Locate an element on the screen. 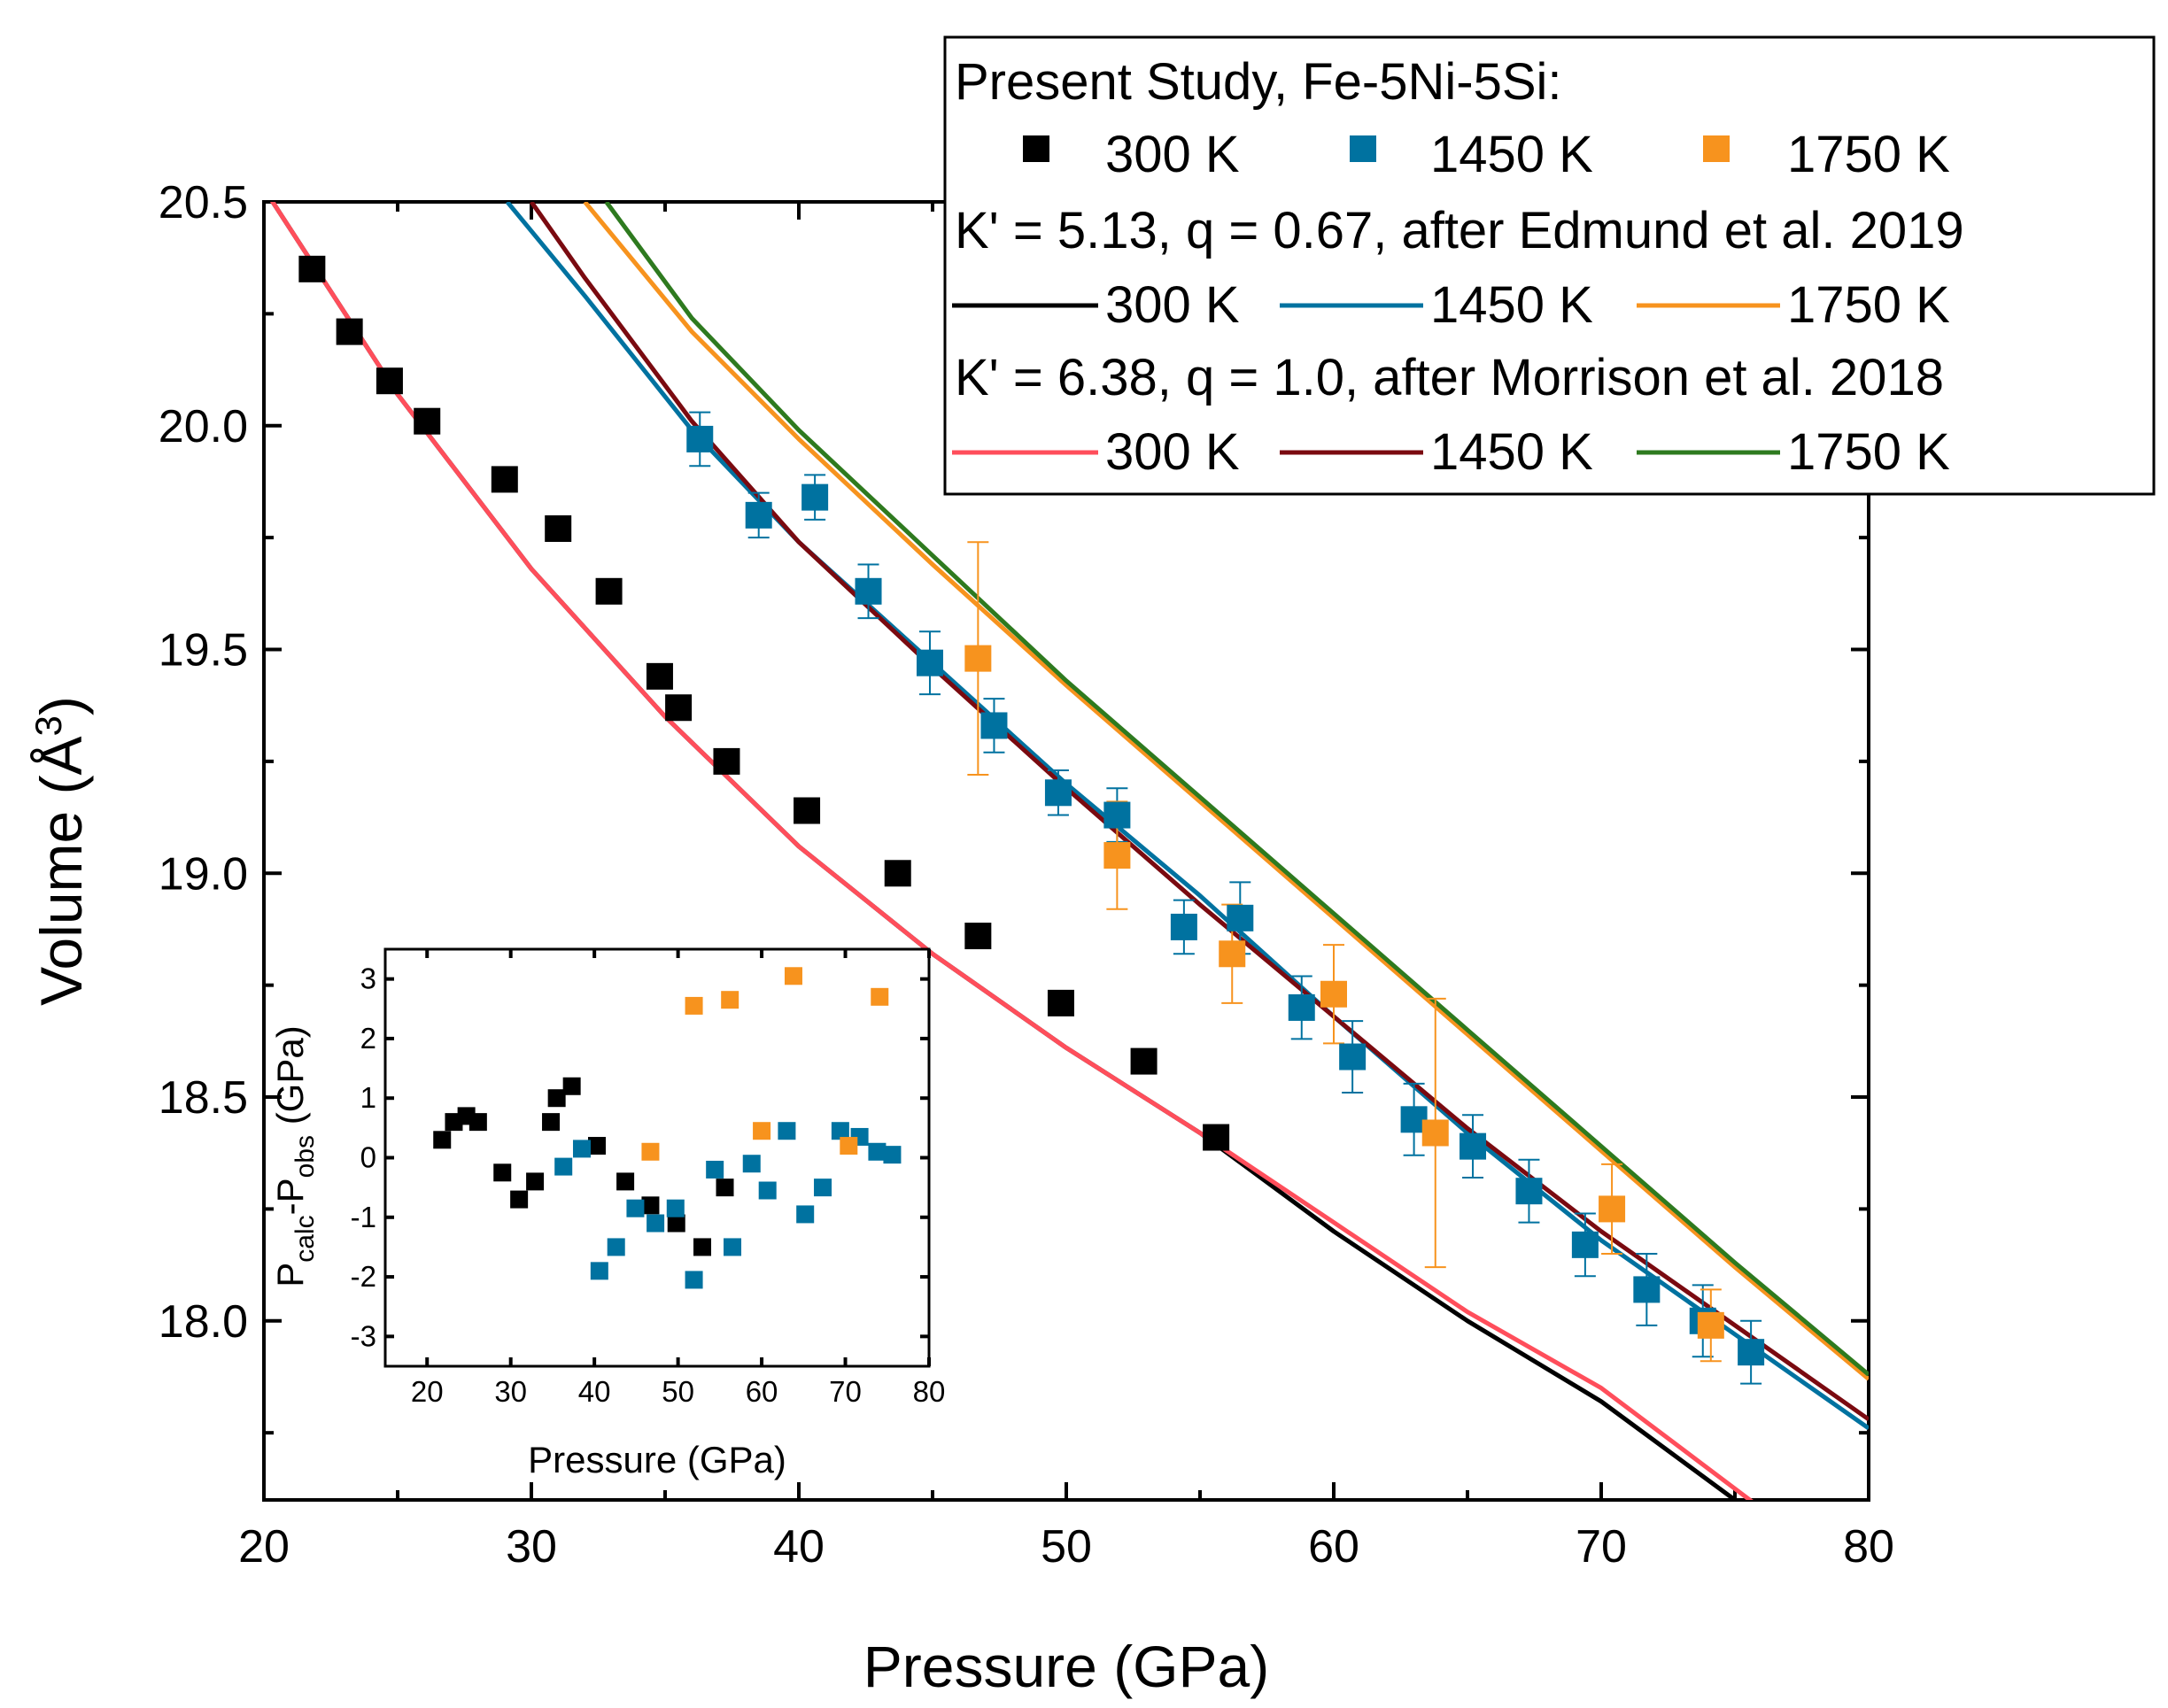  x-axis-label: Pressure (GPa) is located at coordinates (1066, 1667).